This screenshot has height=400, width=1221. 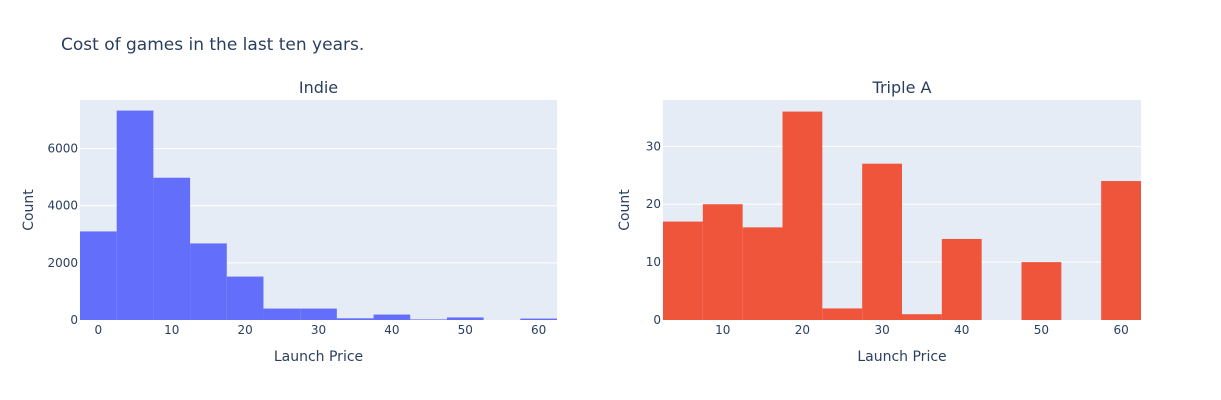 I want to click on y-tick-label: 6000, so click(x=62, y=149).